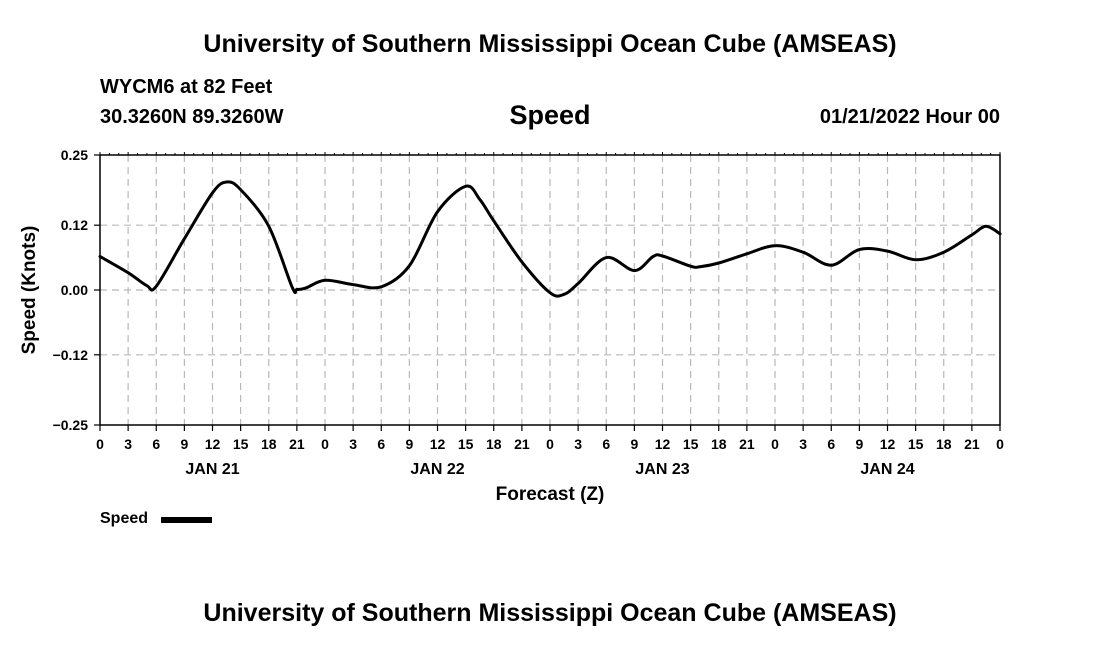 The width and height of the screenshot is (1100, 650). I want to click on series-line-speed, so click(550, 239).